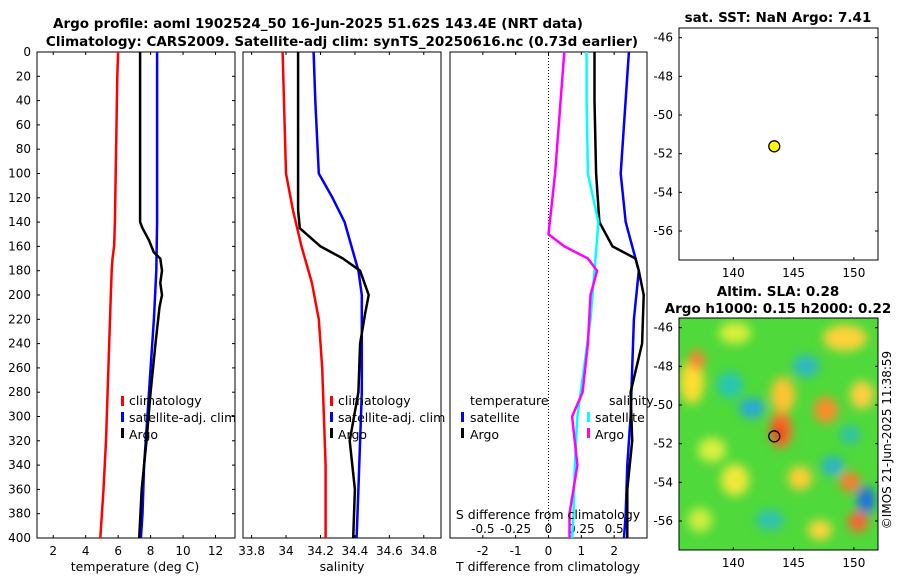 The width and height of the screenshot is (900, 580). I want to click on t-difference-x-ticks: -2 -1 0 1 2, so click(547, 305).